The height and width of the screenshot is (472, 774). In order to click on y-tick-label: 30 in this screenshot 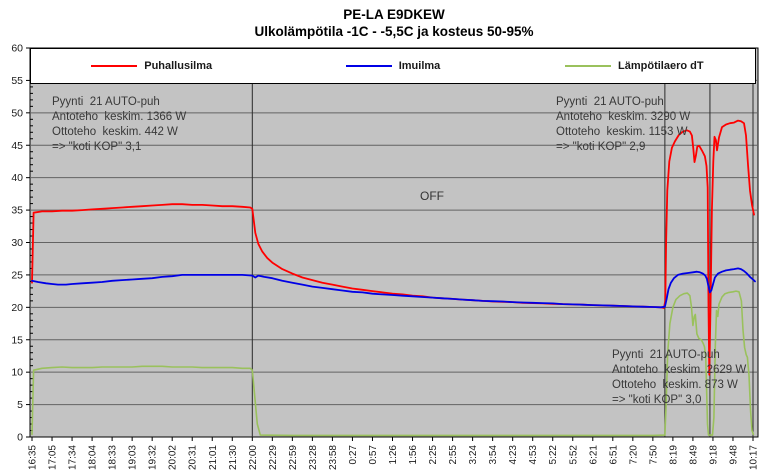, I will do `click(17, 243)`.